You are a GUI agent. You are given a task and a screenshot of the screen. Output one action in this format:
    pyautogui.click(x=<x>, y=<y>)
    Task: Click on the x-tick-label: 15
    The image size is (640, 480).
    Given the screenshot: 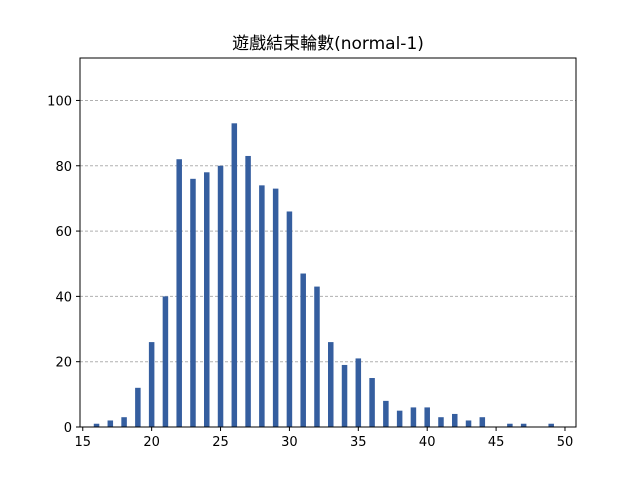 What is the action you would take?
    pyautogui.click(x=82, y=442)
    